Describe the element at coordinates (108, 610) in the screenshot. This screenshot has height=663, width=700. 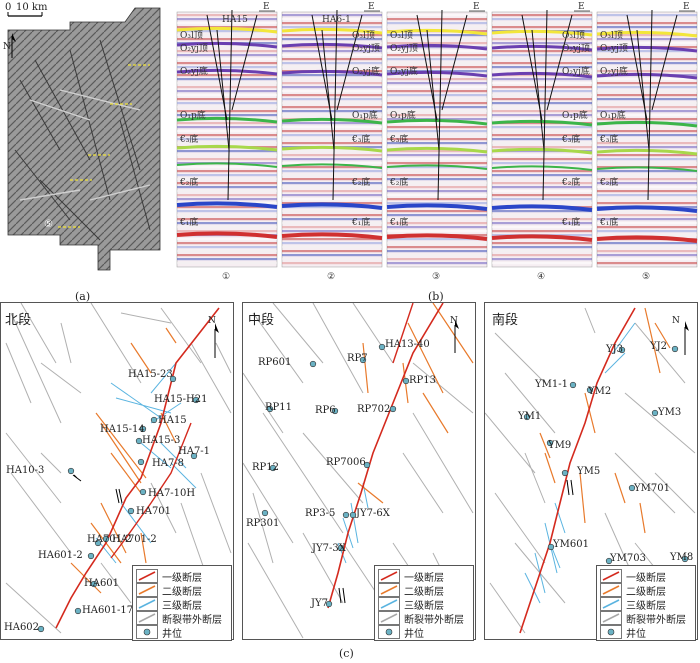
I see `well-label: HA601-17` at that location.